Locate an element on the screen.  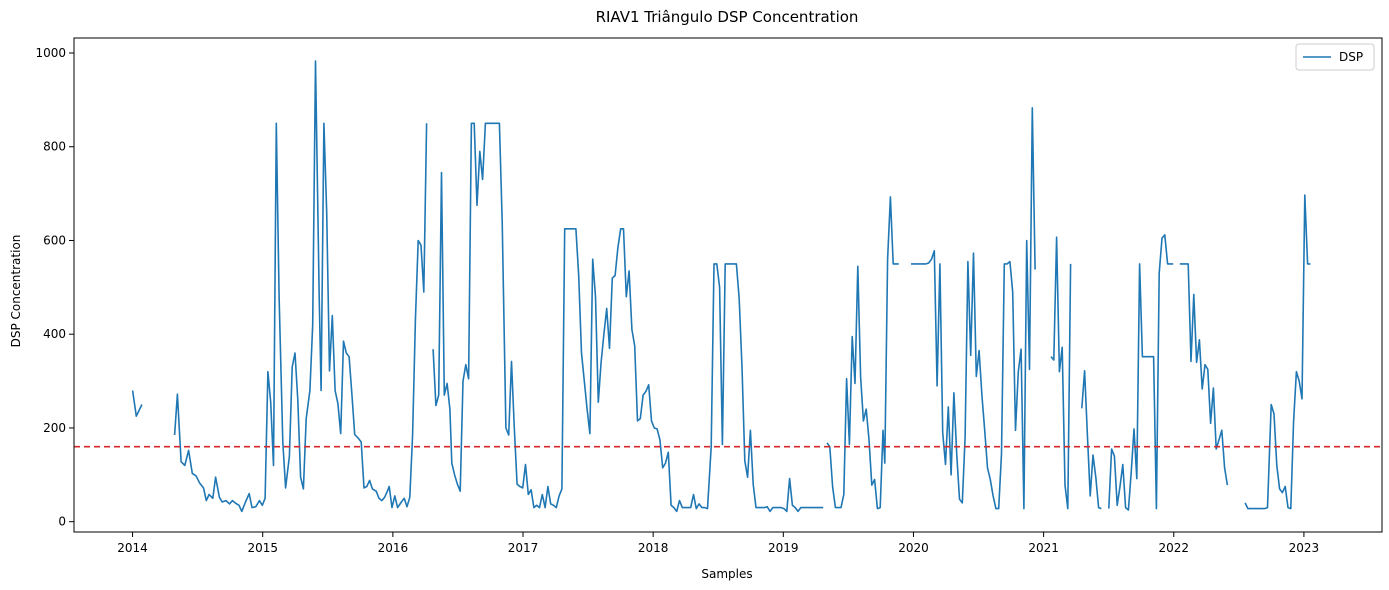
x-tick-label-2019: 2019 is located at coordinates (783, 548).